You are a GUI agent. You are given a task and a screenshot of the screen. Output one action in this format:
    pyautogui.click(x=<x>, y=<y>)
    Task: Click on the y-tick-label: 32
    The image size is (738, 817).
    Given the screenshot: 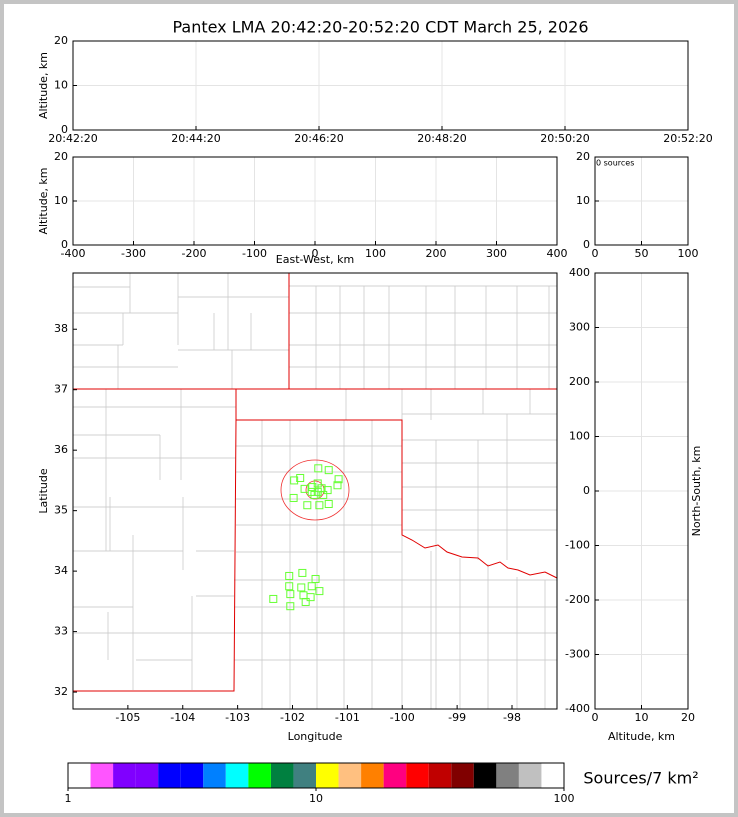 What is the action you would take?
    pyautogui.click(x=61, y=691)
    